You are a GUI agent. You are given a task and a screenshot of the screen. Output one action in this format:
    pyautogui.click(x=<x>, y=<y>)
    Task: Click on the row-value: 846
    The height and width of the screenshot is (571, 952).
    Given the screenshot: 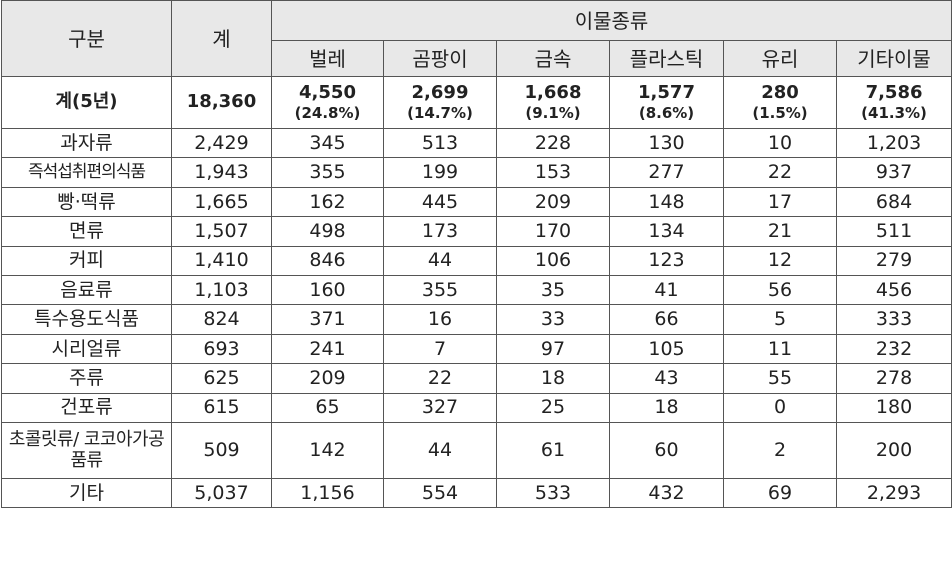 What is the action you would take?
    pyautogui.click(x=327, y=260)
    